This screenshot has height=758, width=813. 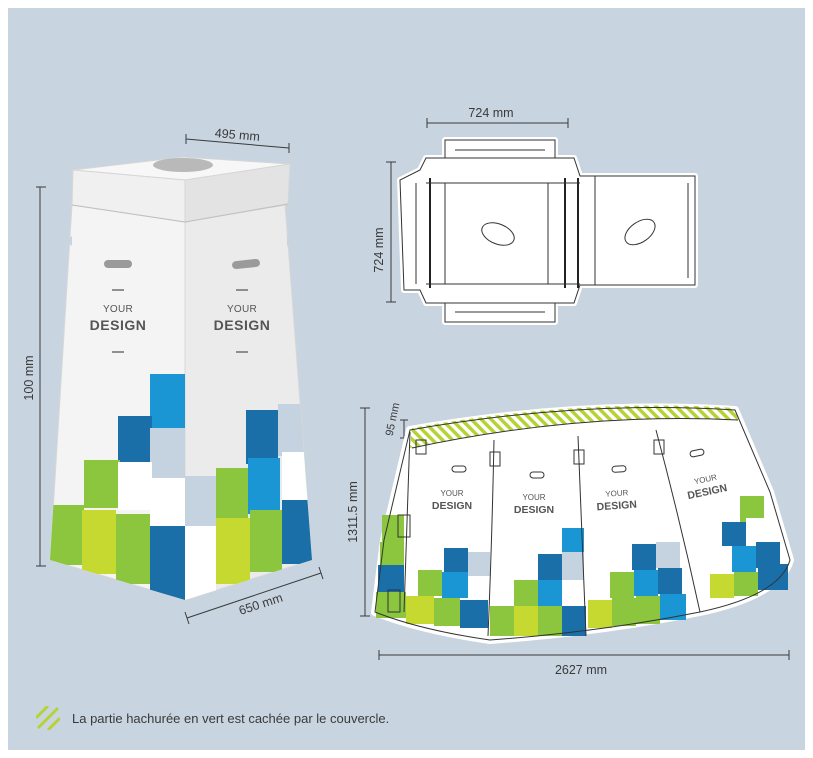 I want to click on body-design-your-2: YOUR, so click(x=533, y=497).